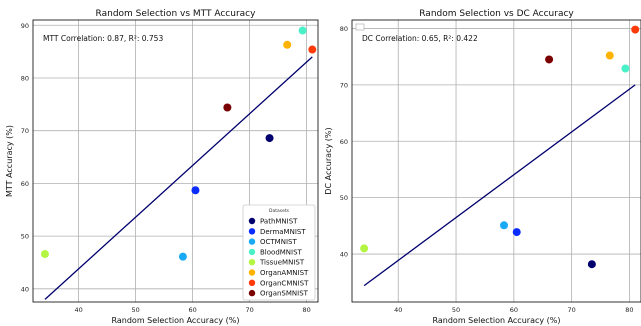  Describe the element at coordinates (283, 232) in the screenshot. I see `legend-label: DermaMNIST` at that location.